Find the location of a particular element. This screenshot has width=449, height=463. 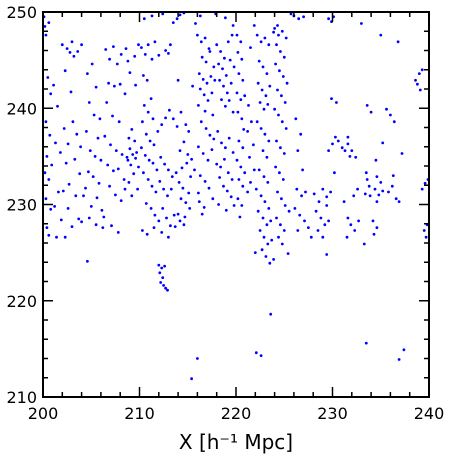

y-tick-label: 250 is located at coordinates (21, 12).